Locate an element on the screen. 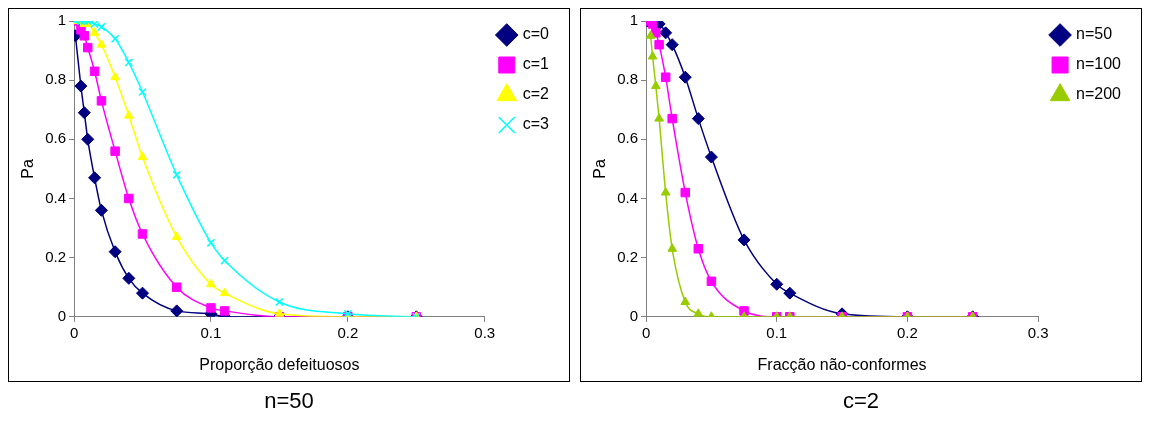  legend-label: c=1 is located at coordinates (536, 64).